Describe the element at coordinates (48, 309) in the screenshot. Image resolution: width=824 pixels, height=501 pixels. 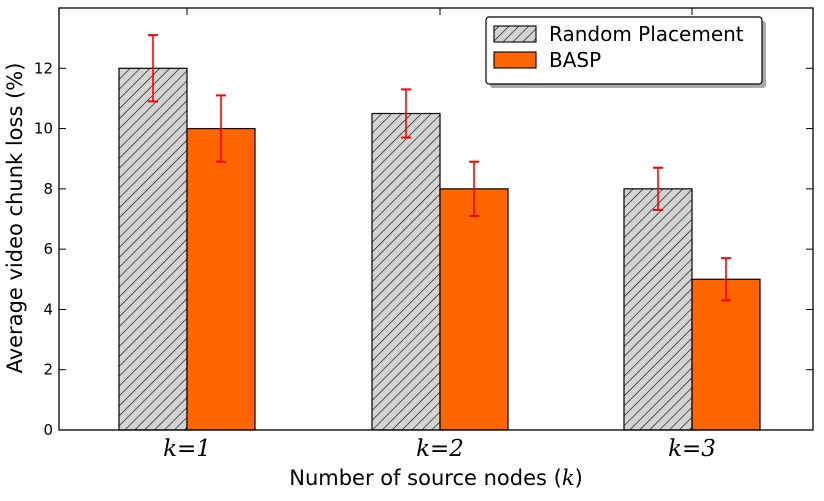
I see `y-tick-label: 4` at that location.